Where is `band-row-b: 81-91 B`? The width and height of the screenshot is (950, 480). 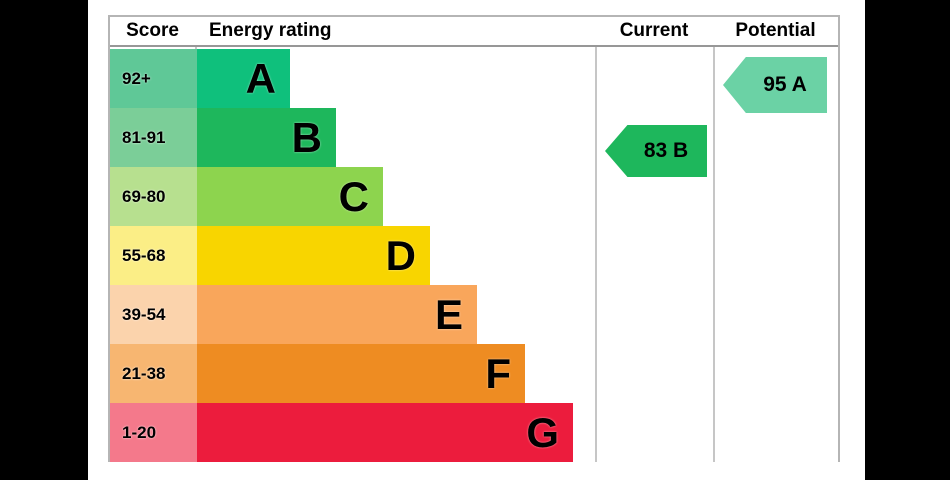
band-row-b: 81-91 B is located at coordinates (474, 137).